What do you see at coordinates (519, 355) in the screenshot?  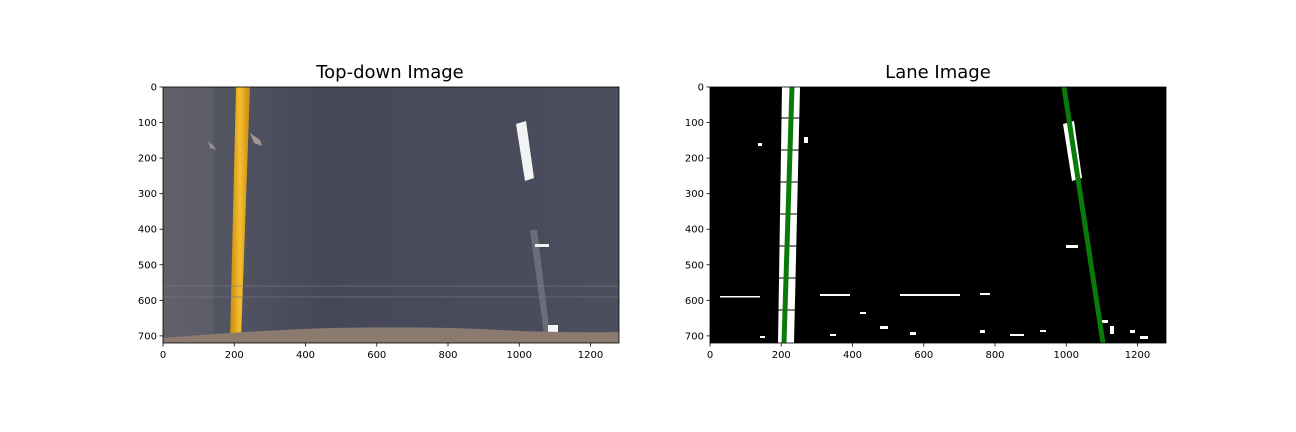 I see `left-x-tick-label: 1000` at bounding box center [519, 355].